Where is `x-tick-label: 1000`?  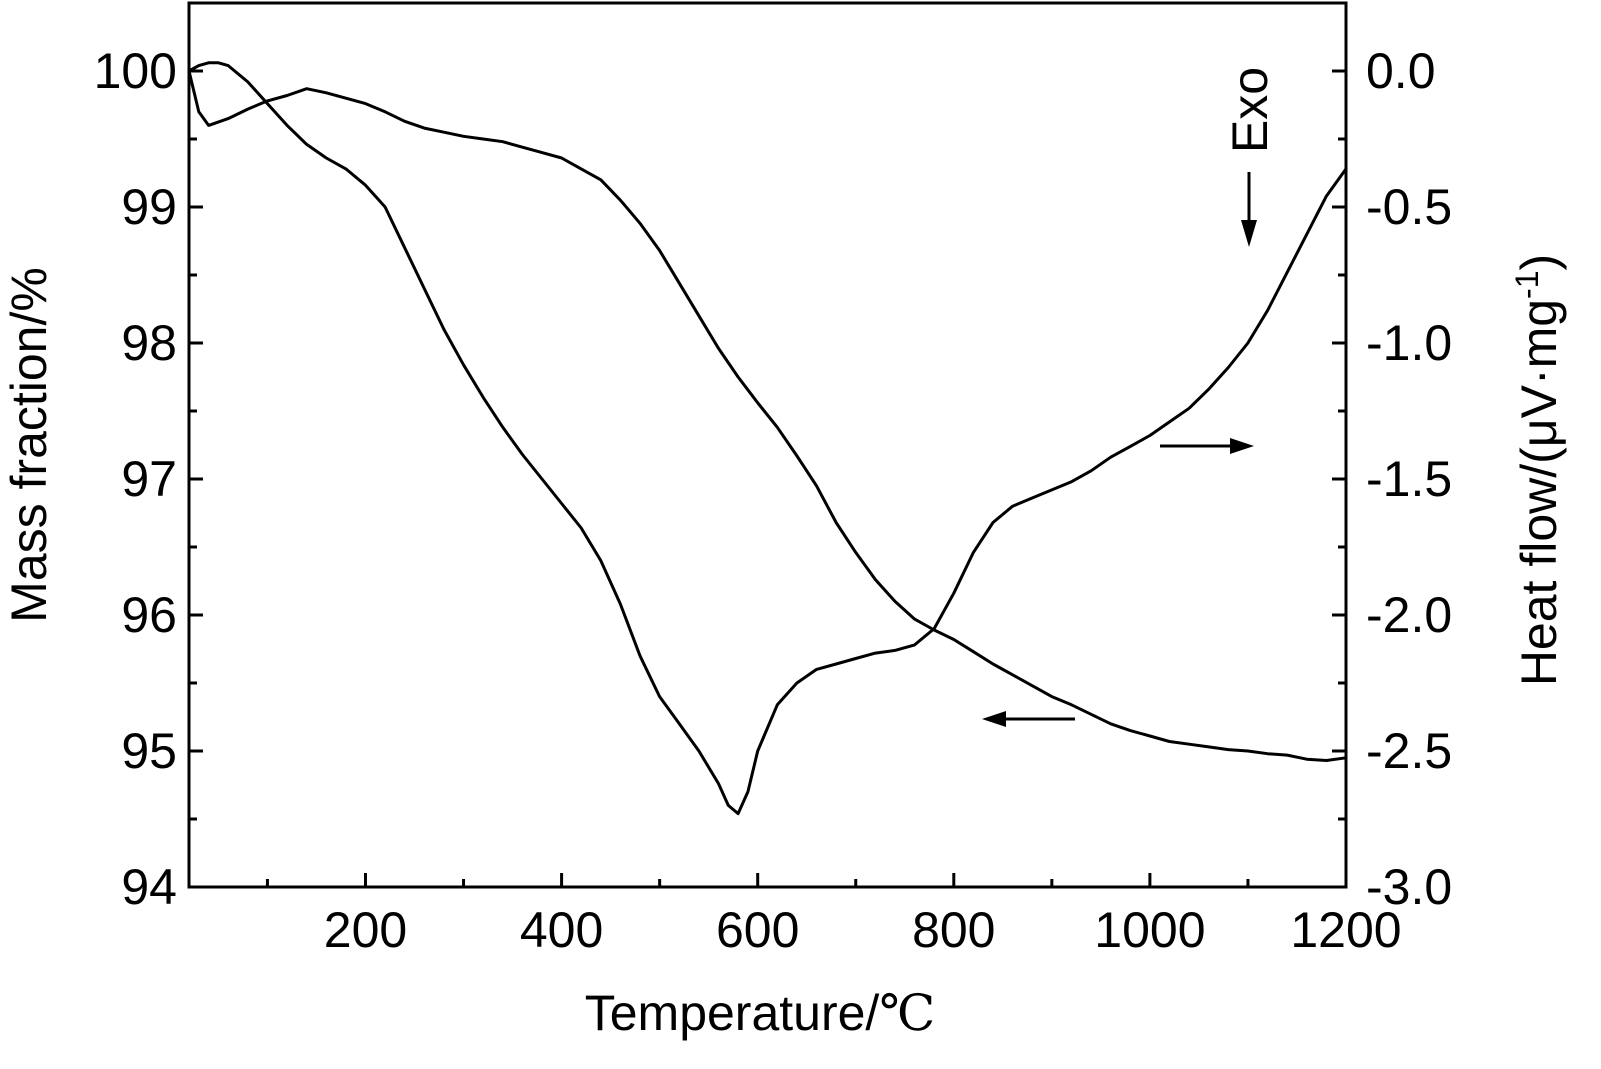 x-tick-label: 1000 is located at coordinates (1149, 930).